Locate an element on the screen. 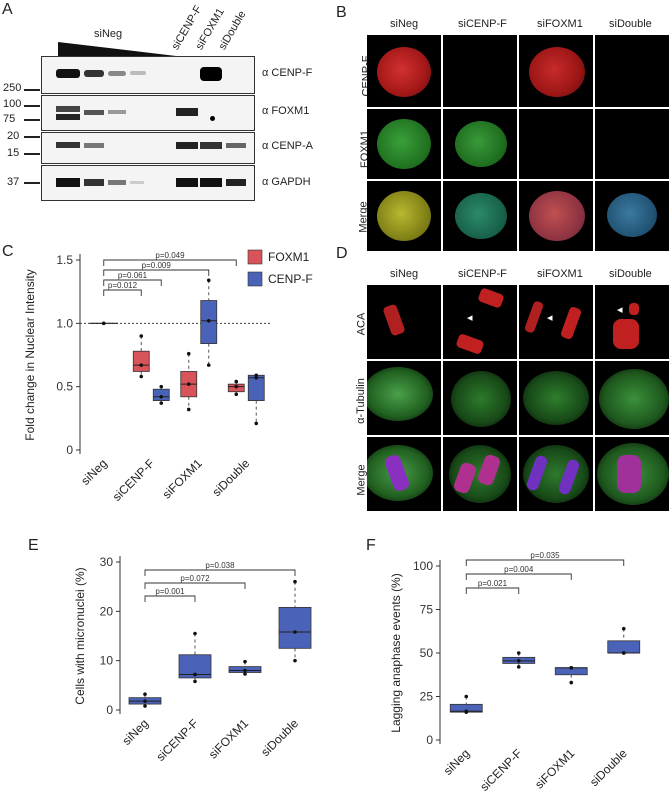 This screenshot has width=670, height=799. c-pvalue: p=0.012 is located at coordinates (123, 285).